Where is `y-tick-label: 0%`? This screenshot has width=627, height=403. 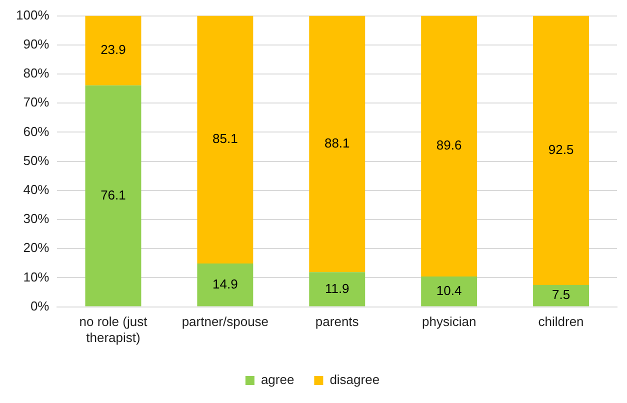 y-tick-label: 0% is located at coordinates (40, 306).